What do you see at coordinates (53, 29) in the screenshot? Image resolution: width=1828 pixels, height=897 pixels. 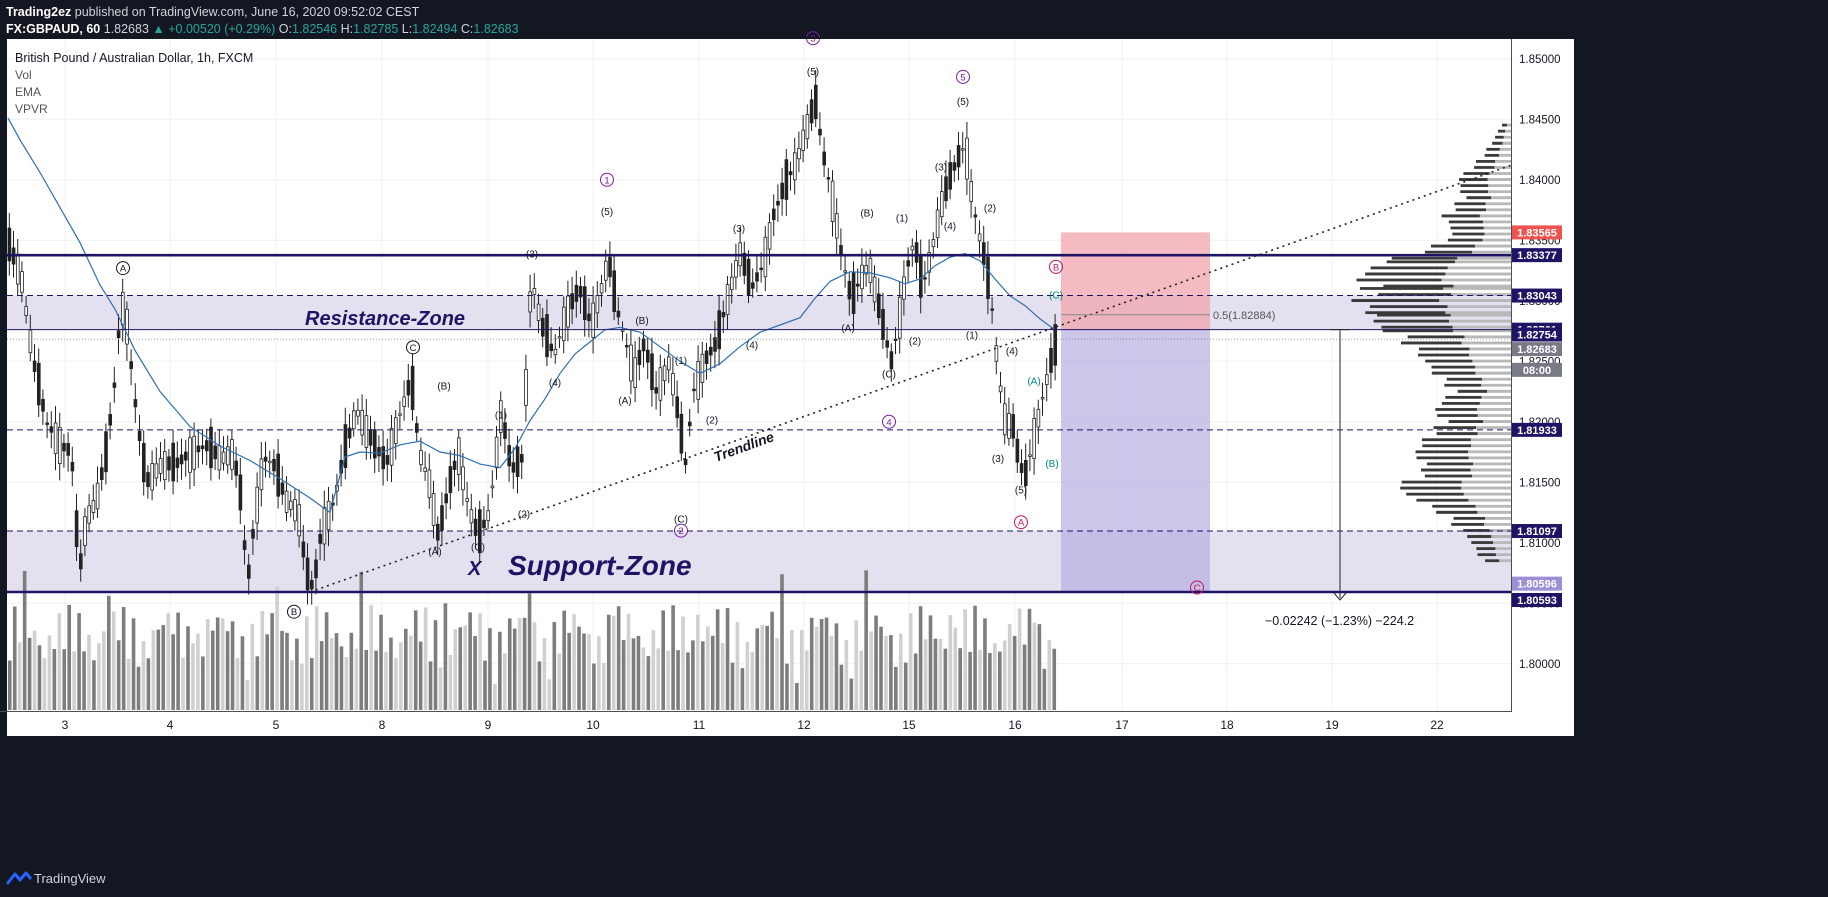 I see `symbol-label: FX:GBPAUD, 60` at bounding box center [53, 29].